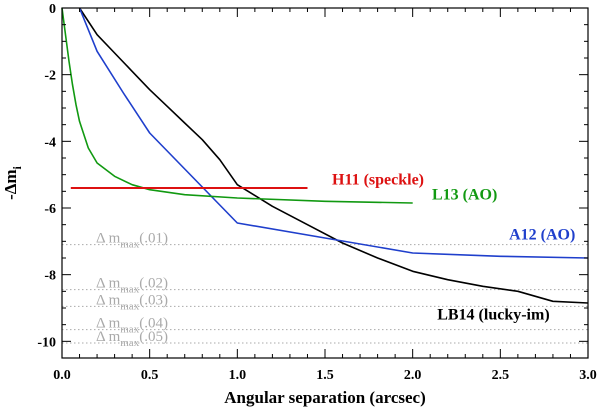  I want to click on reference-label-suffix: (.02), so click(153, 284).